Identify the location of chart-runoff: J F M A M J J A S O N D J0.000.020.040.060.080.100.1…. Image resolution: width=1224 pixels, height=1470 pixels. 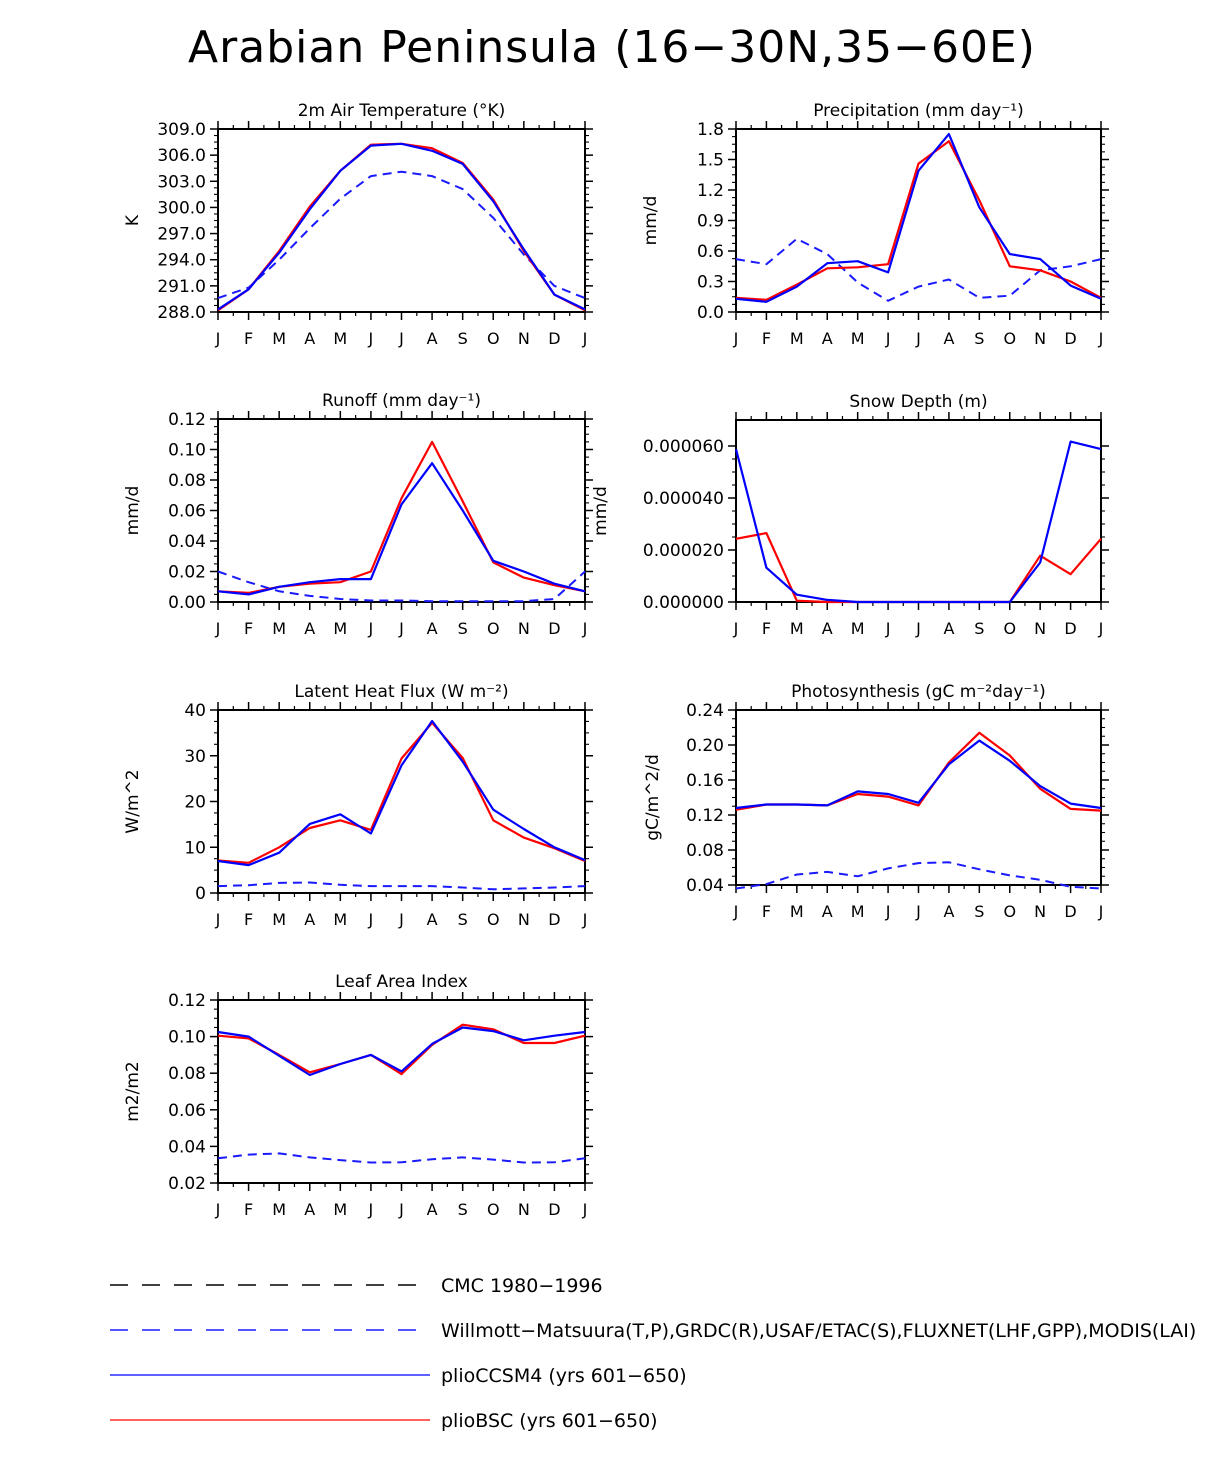
(358, 514).